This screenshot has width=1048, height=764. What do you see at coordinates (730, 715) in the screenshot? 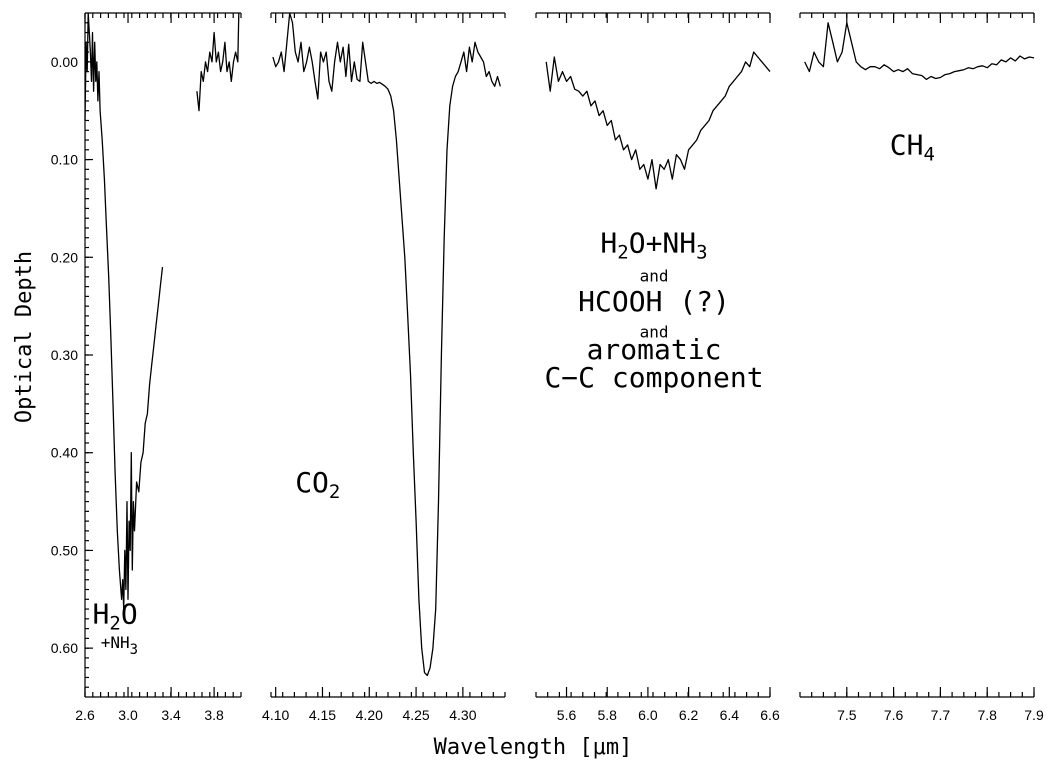
I see `x-tick-label: 6.4` at bounding box center [730, 715].